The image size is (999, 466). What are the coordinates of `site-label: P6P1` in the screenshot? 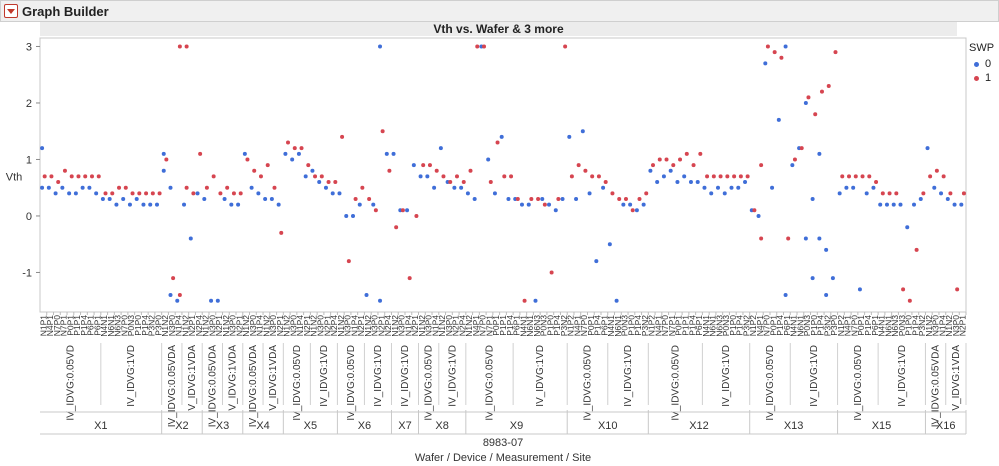 It's located at (604, 325).